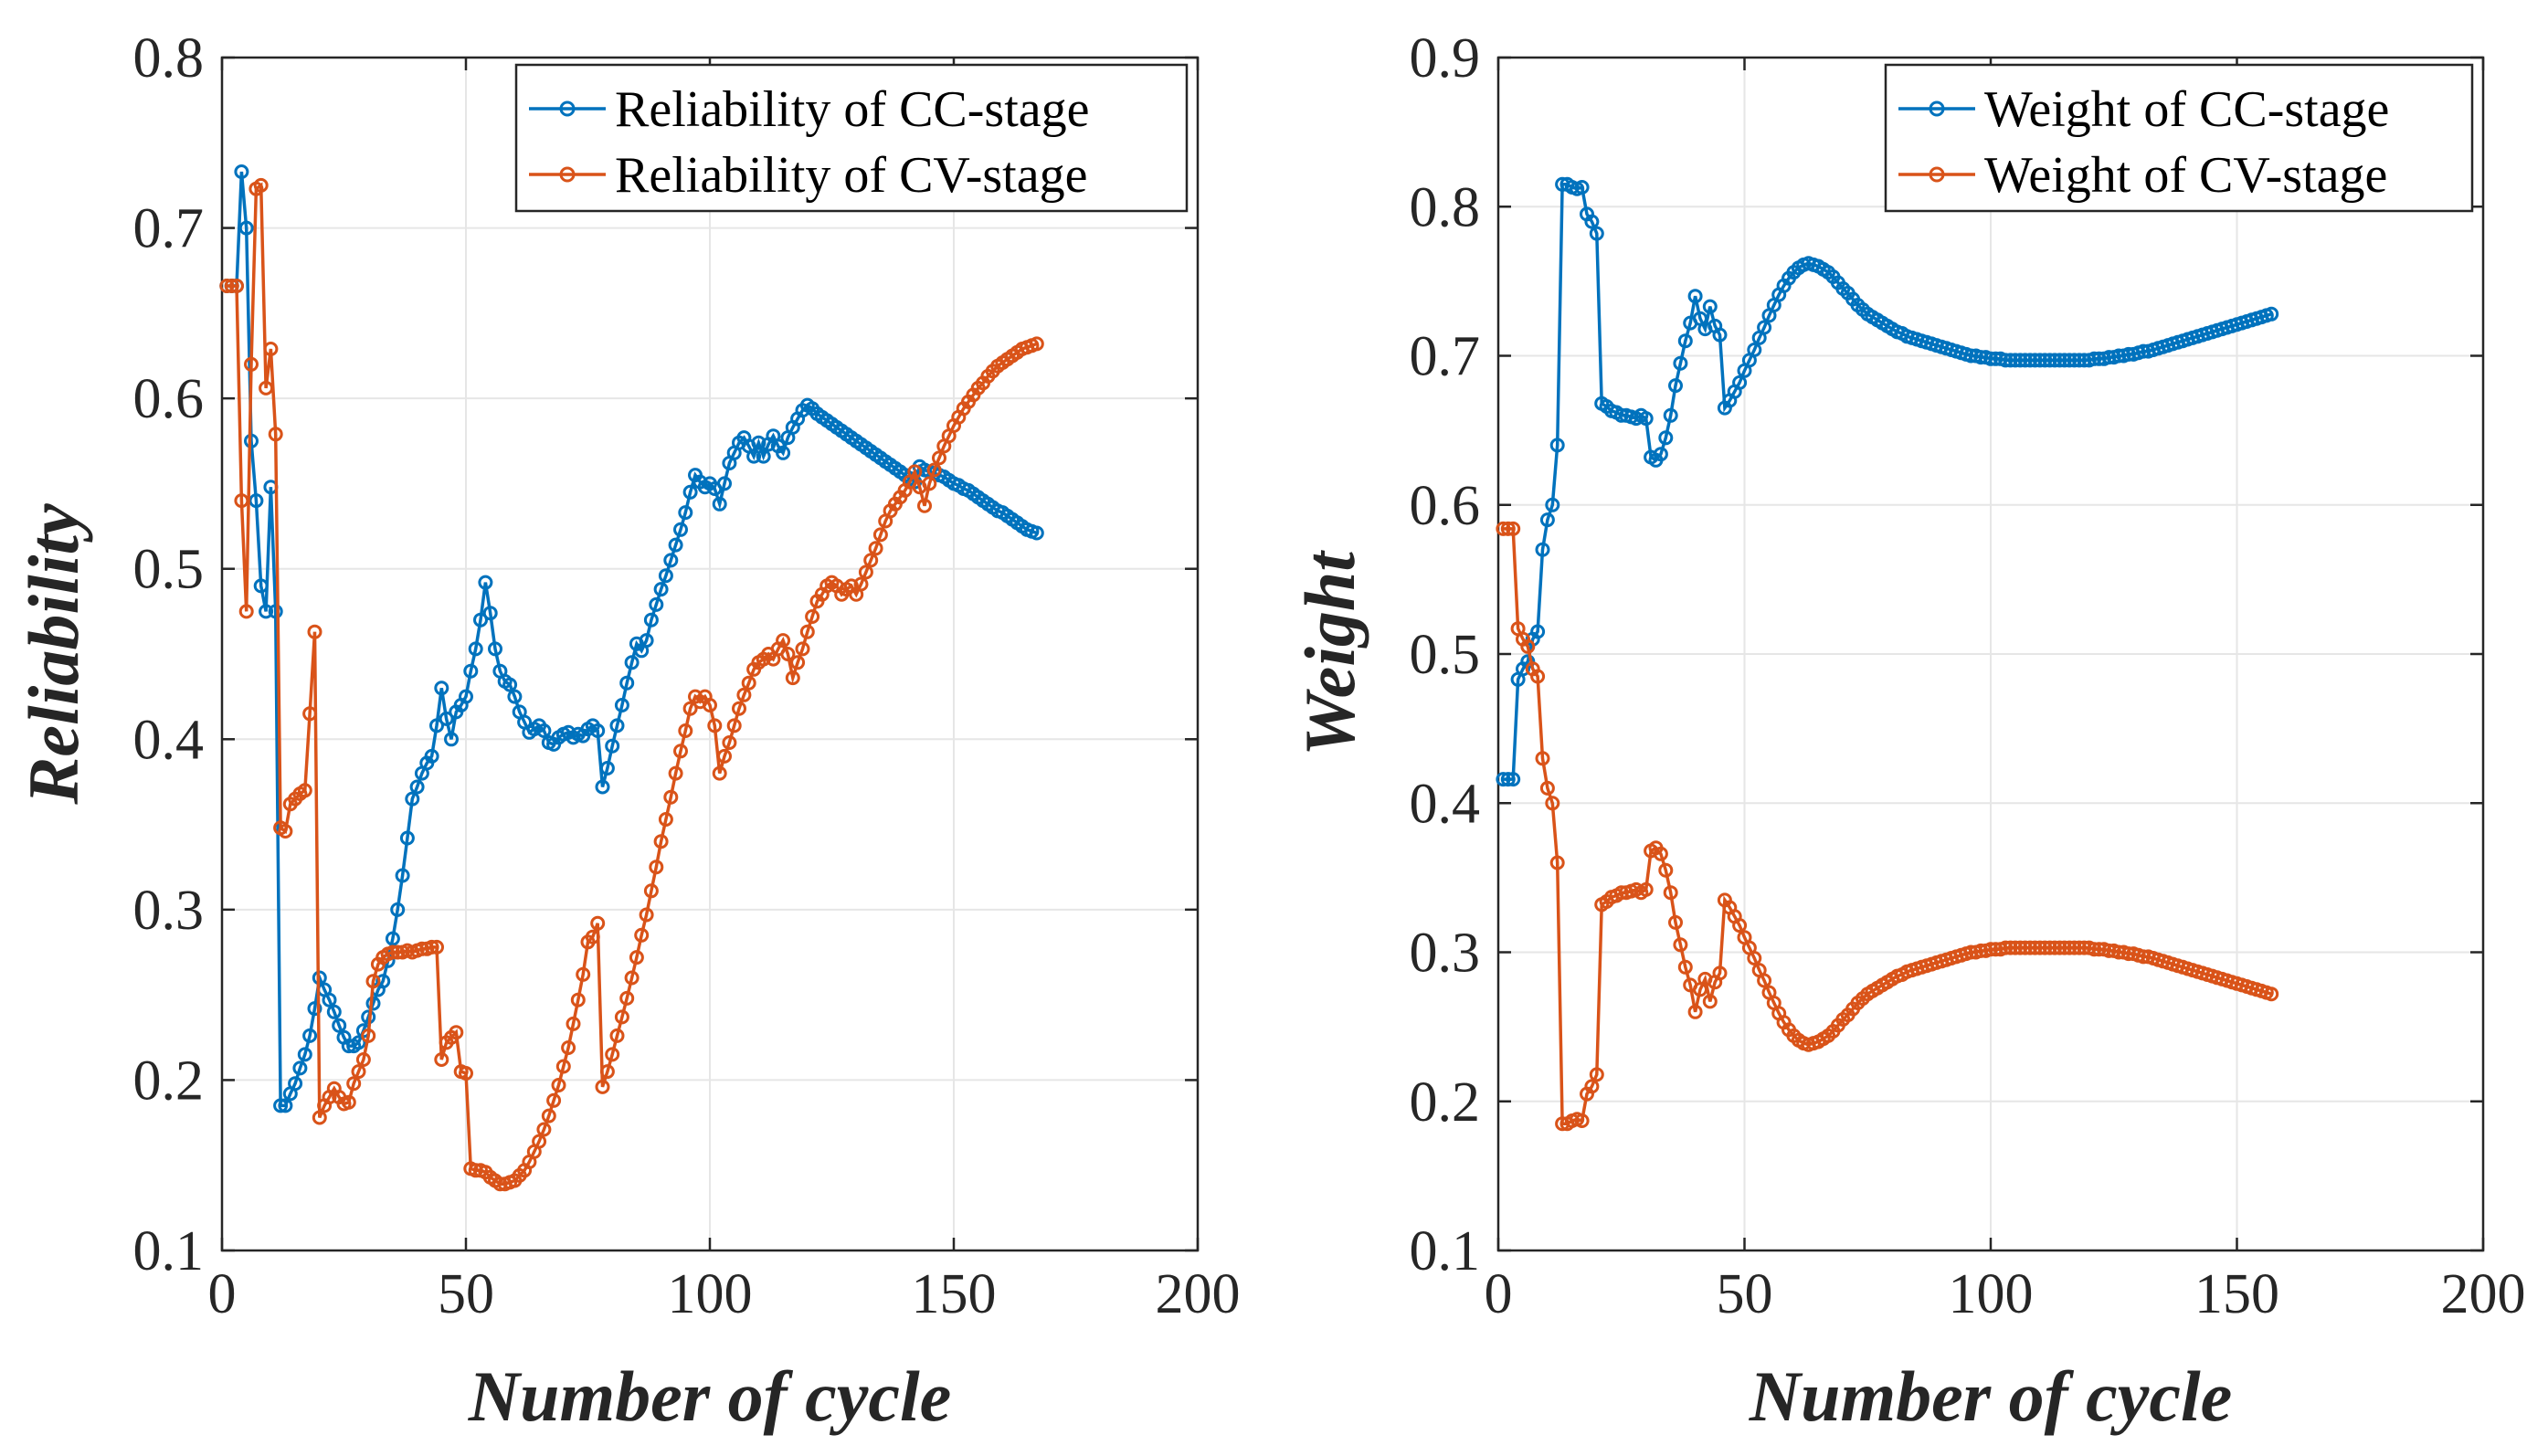 Image resolution: width=2548 pixels, height=1456 pixels. I want to click on y-tick-label: 0.4, so click(169, 740).